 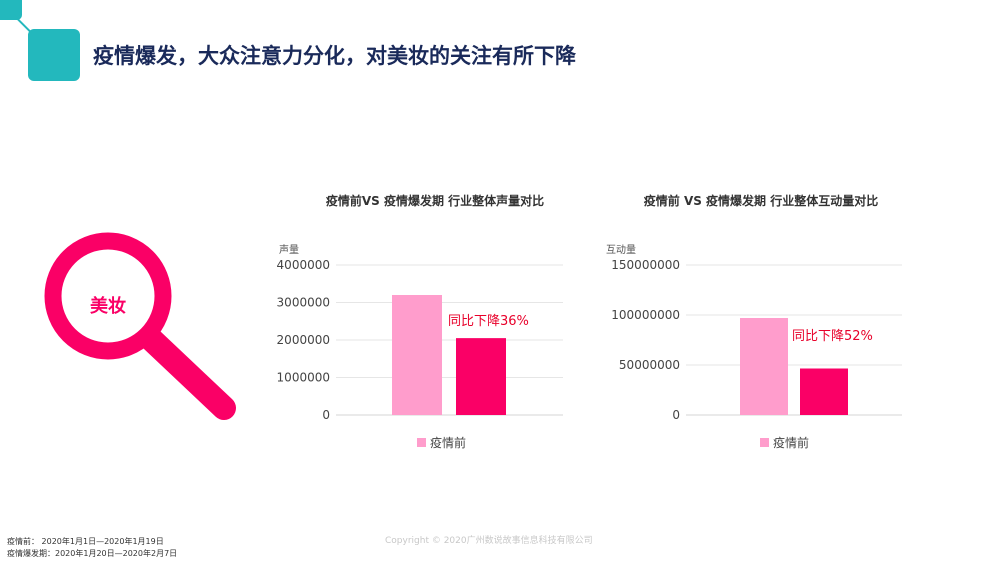 I want to click on magnifier-label: 美妆, so click(x=108, y=306).